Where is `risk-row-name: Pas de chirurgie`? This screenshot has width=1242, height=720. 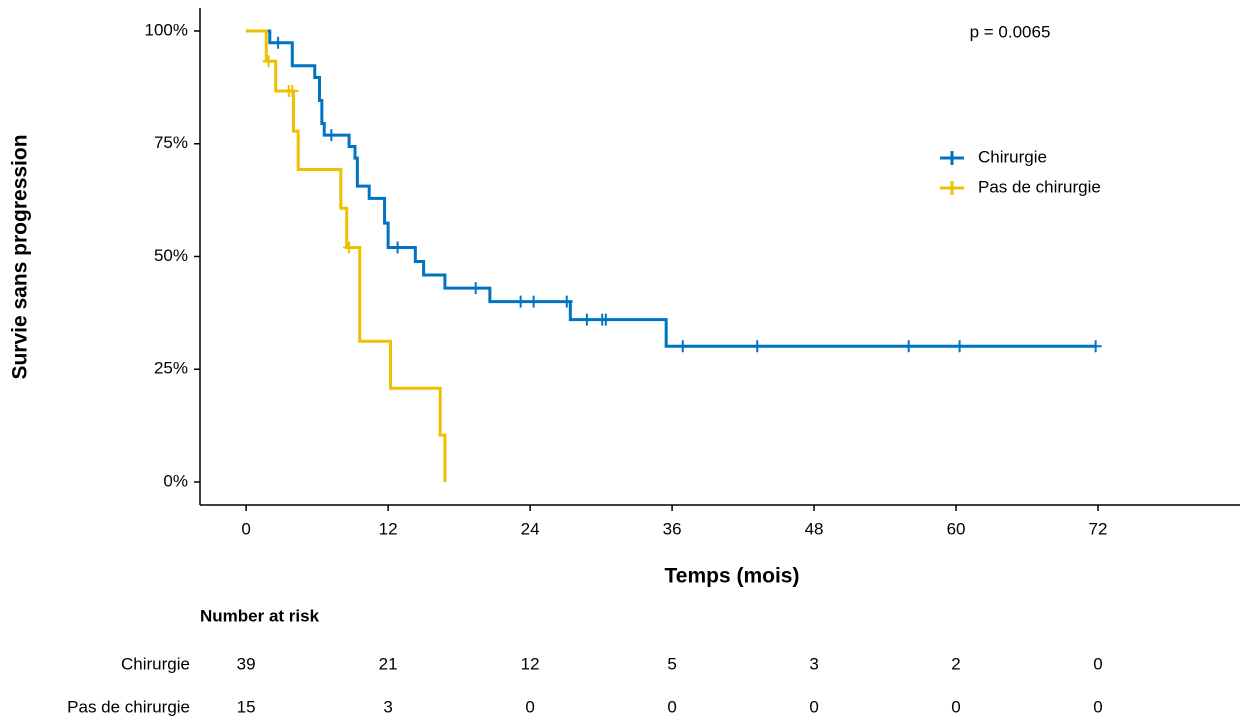
risk-row-name: Pas de chirurgie is located at coordinates (128, 706).